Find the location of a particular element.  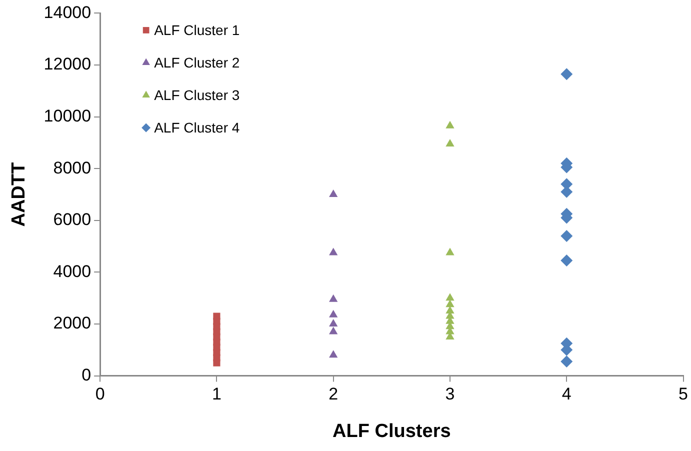

legend-label: ALF Cluster 4 is located at coordinates (197, 128).